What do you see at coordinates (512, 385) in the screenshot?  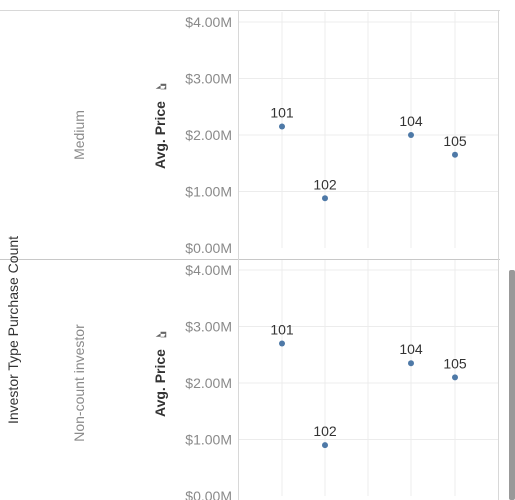 I see `scrollbar-thumb` at bounding box center [512, 385].